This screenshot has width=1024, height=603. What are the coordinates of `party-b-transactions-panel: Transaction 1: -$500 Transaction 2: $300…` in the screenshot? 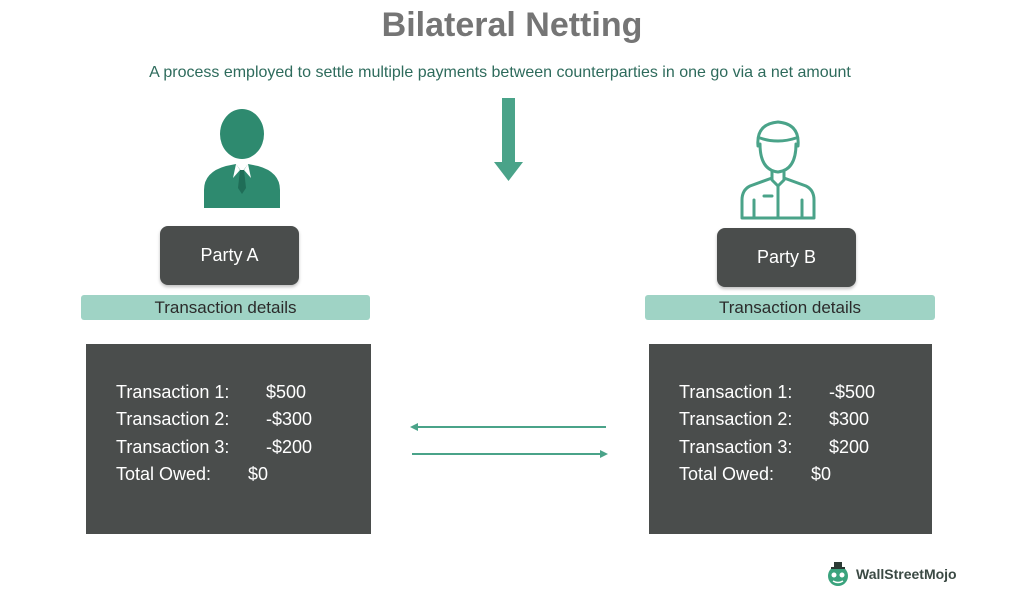 It's located at (790, 439).